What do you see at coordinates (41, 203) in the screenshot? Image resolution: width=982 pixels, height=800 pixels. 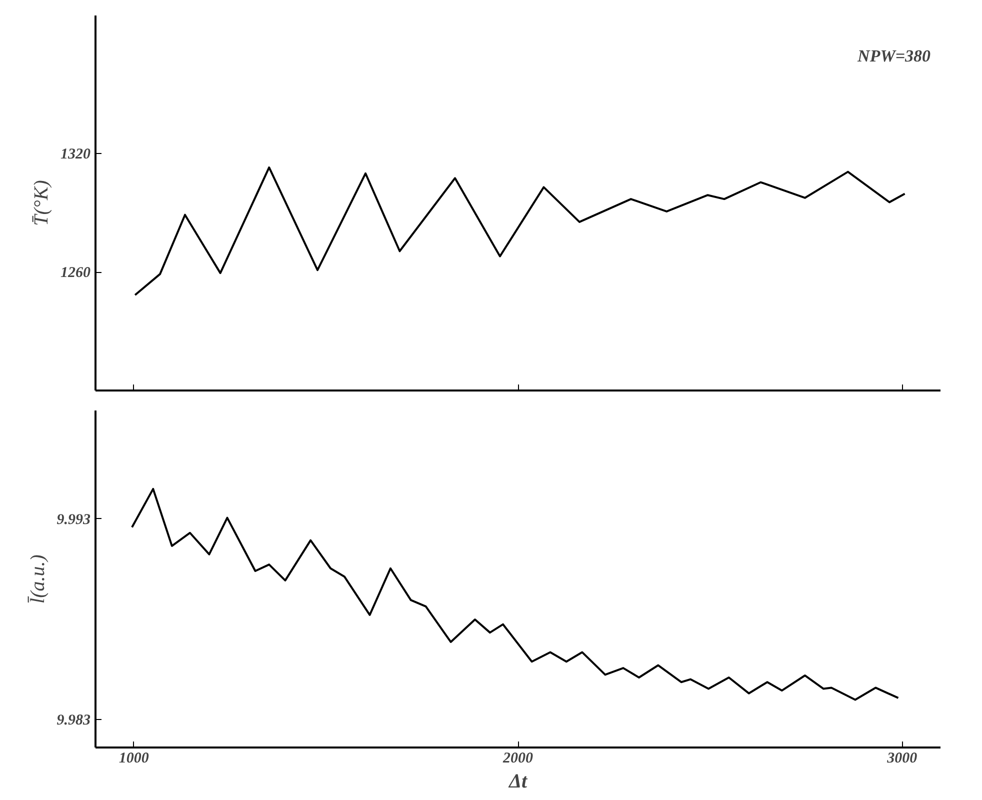 I see `y-axis-title: T̄(°K)` at bounding box center [41, 203].